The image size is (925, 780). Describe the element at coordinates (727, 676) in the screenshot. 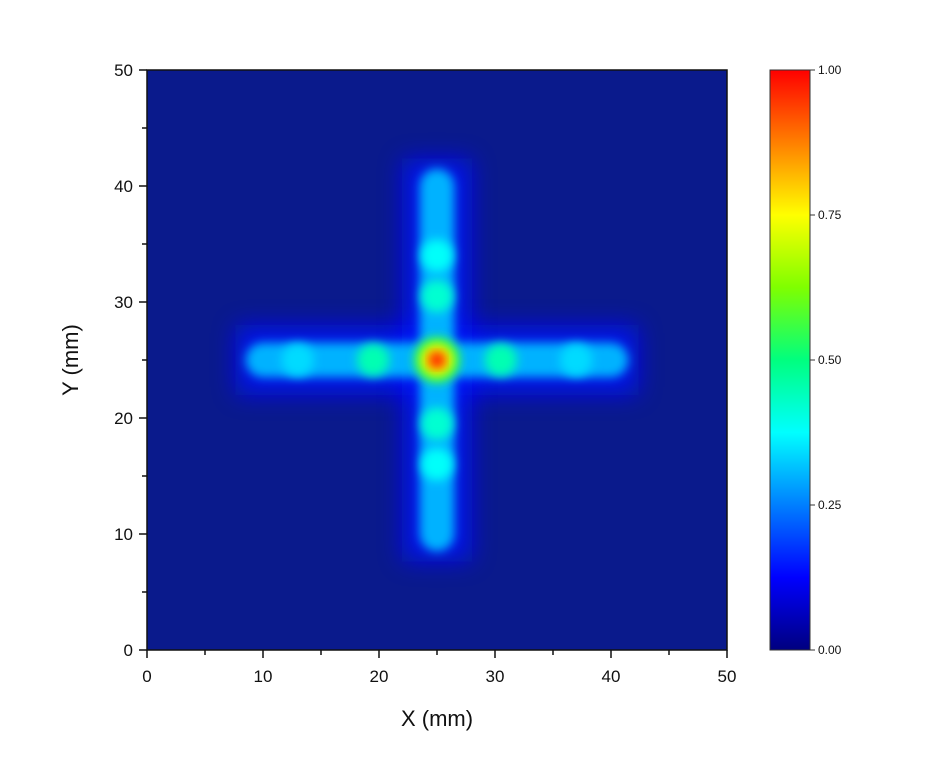

I see `x-tick-label: 50` at that location.